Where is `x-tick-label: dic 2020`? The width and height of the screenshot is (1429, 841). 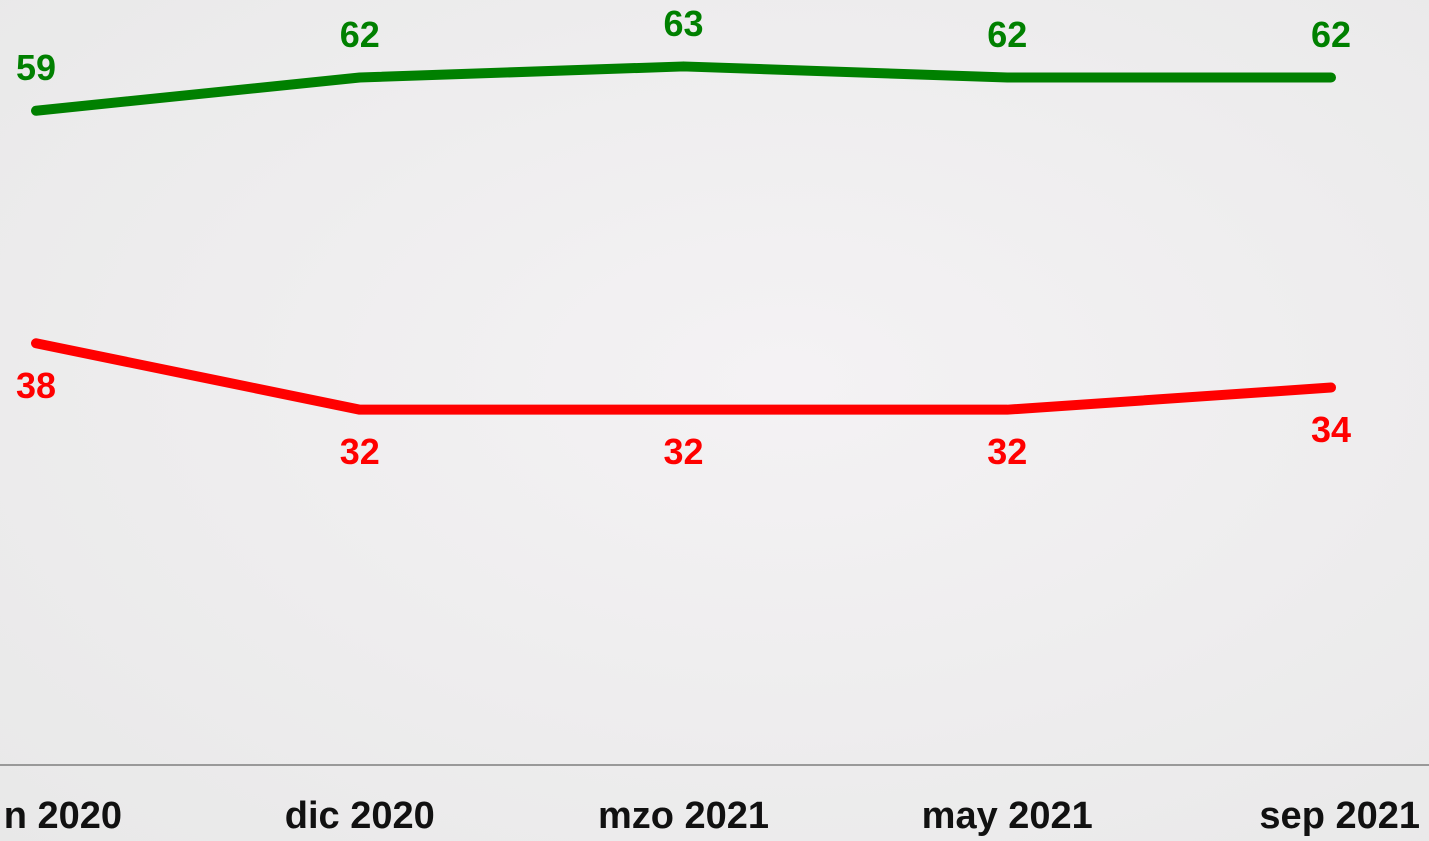
x-tick-label: dic 2020 is located at coordinates (360, 816).